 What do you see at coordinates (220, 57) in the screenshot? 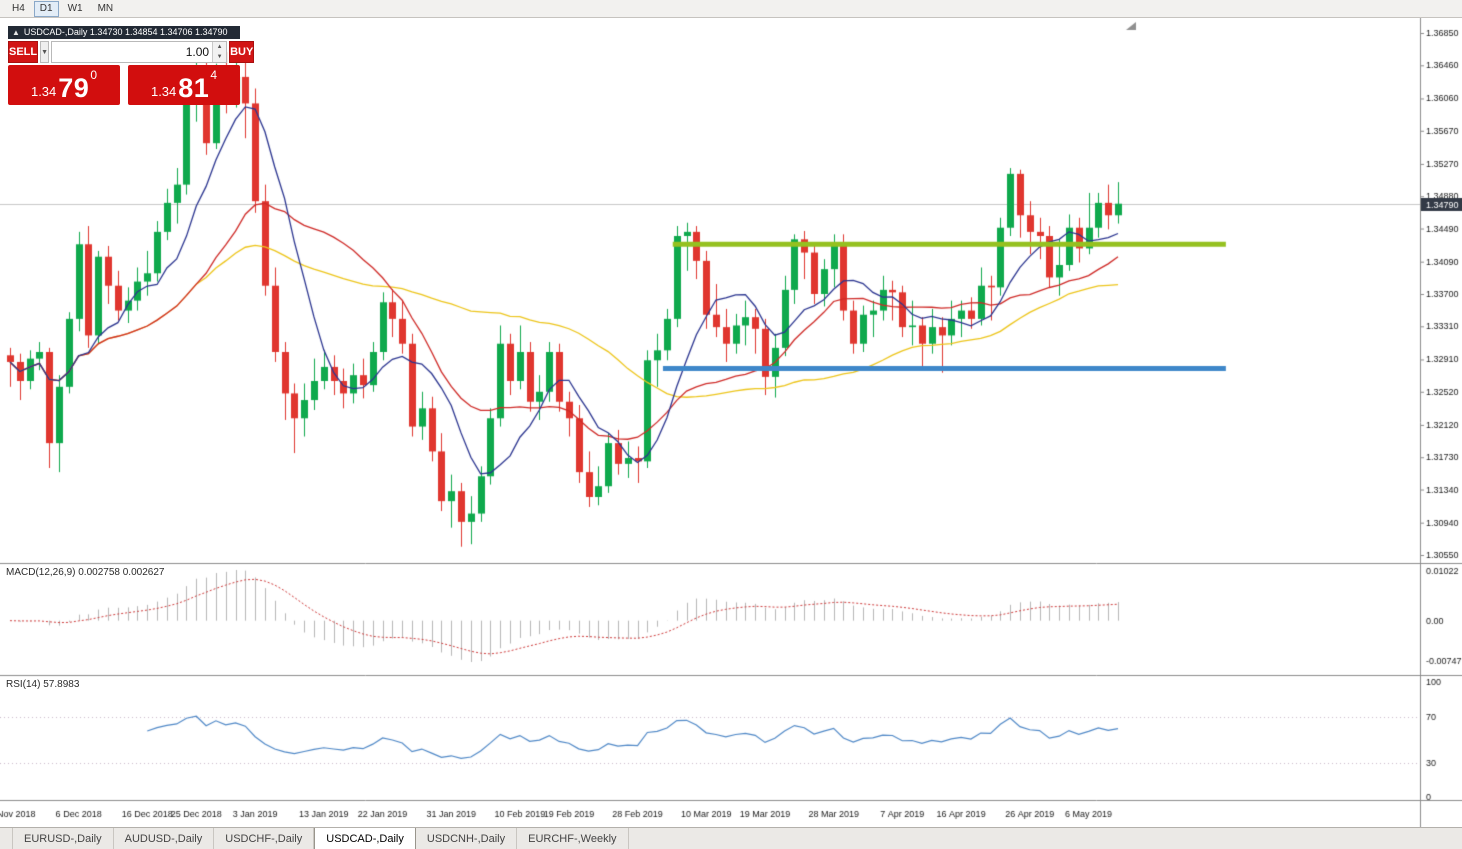
I see `volume-down-icon: ▼` at bounding box center [220, 57].